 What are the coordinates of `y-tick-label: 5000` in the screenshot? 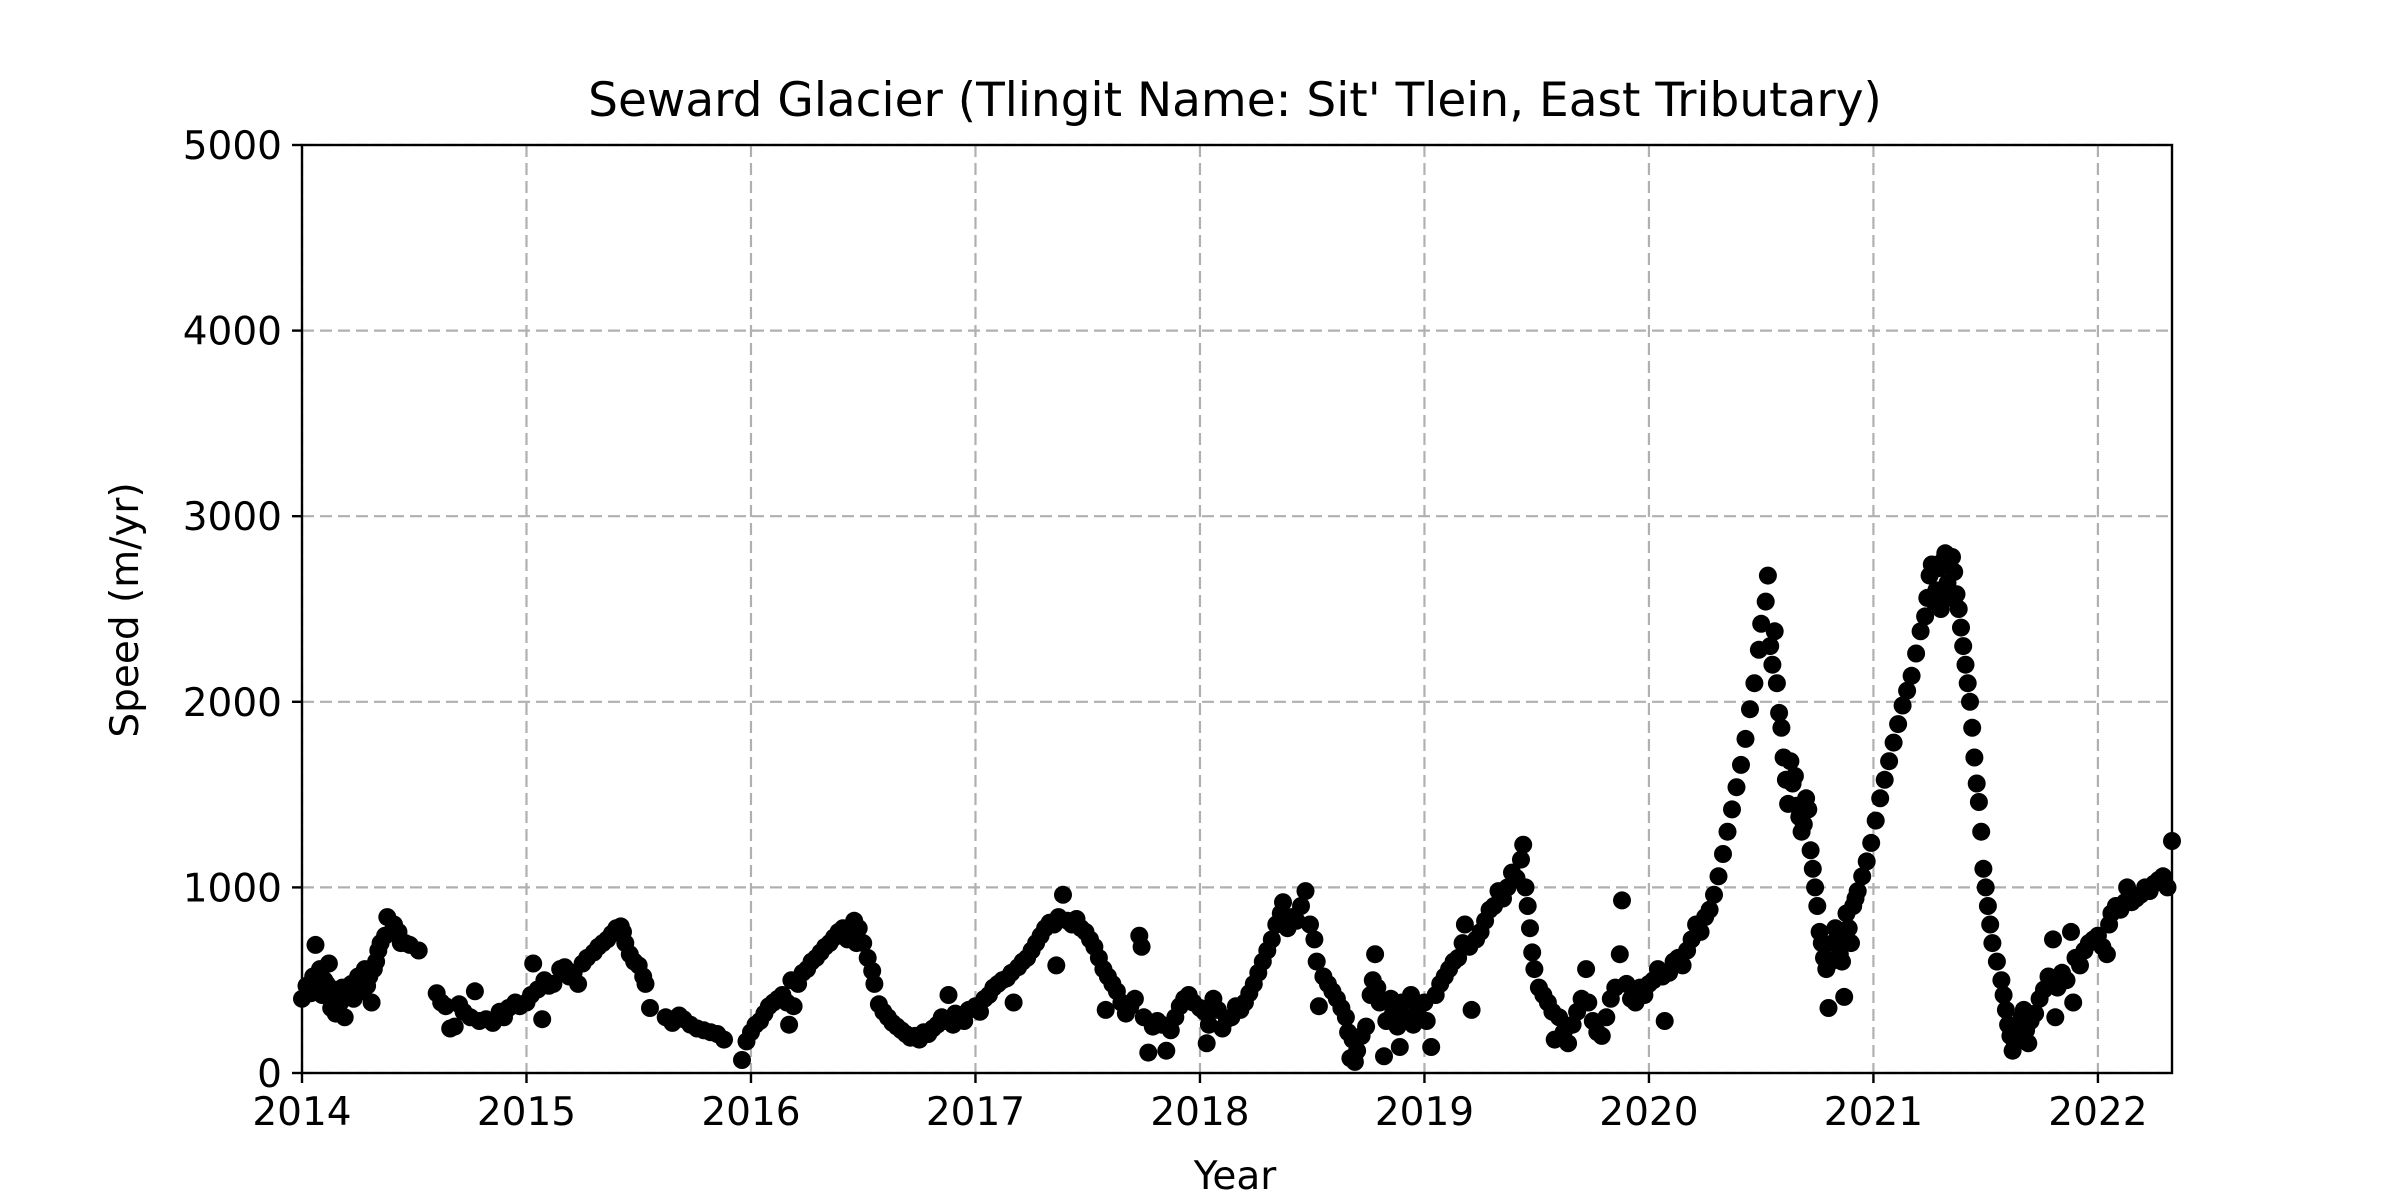 It's located at (232, 146).